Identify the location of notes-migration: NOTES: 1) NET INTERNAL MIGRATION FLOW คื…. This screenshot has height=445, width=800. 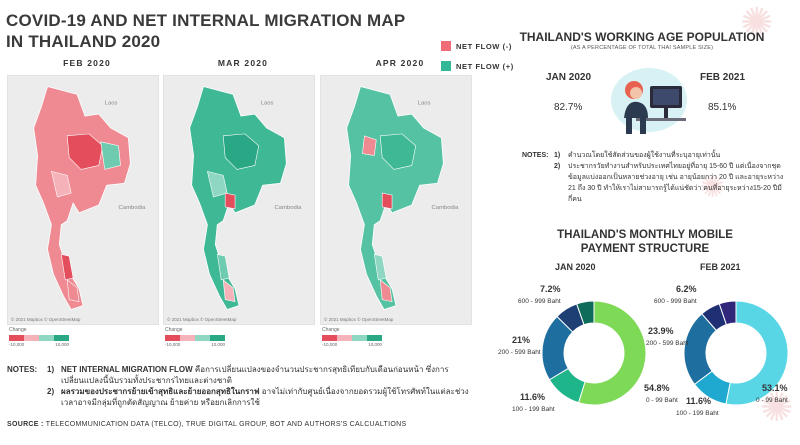
(242, 386).